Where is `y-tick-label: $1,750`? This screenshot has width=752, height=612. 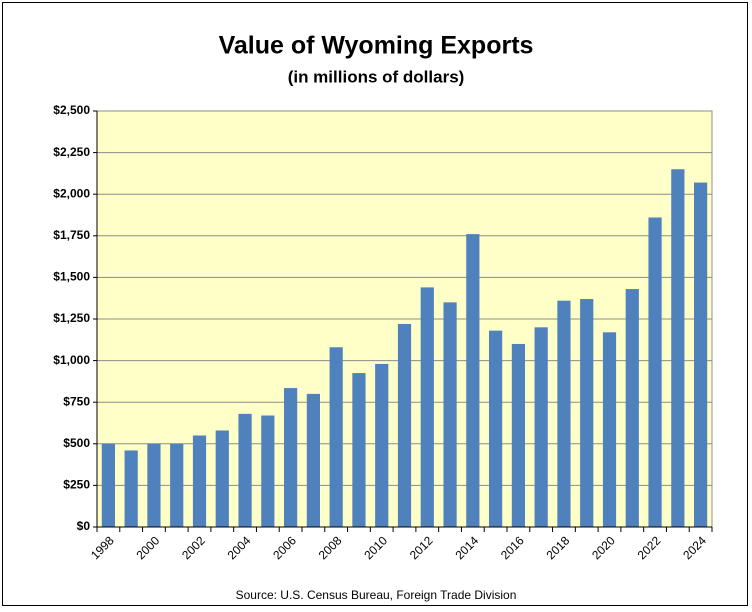
y-tick-label: $1,750 is located at coordinates (71, 235).